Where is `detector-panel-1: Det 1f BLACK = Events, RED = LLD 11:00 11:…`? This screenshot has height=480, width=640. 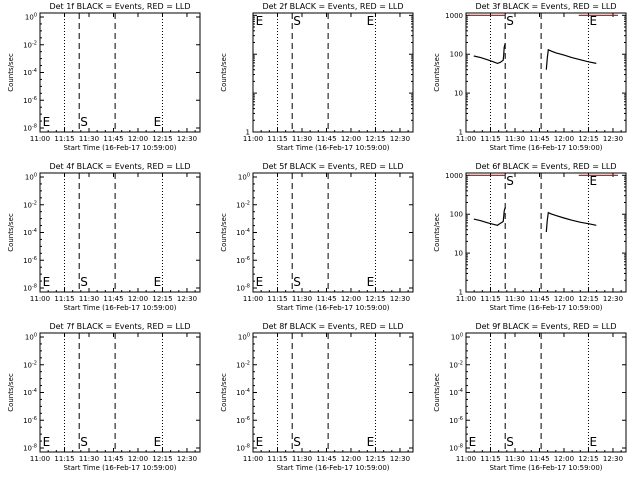
detector-panel-1: Det 1f BLACK = Events, RED = LLD 11:00 11:… is located at coordinates (104, 77).